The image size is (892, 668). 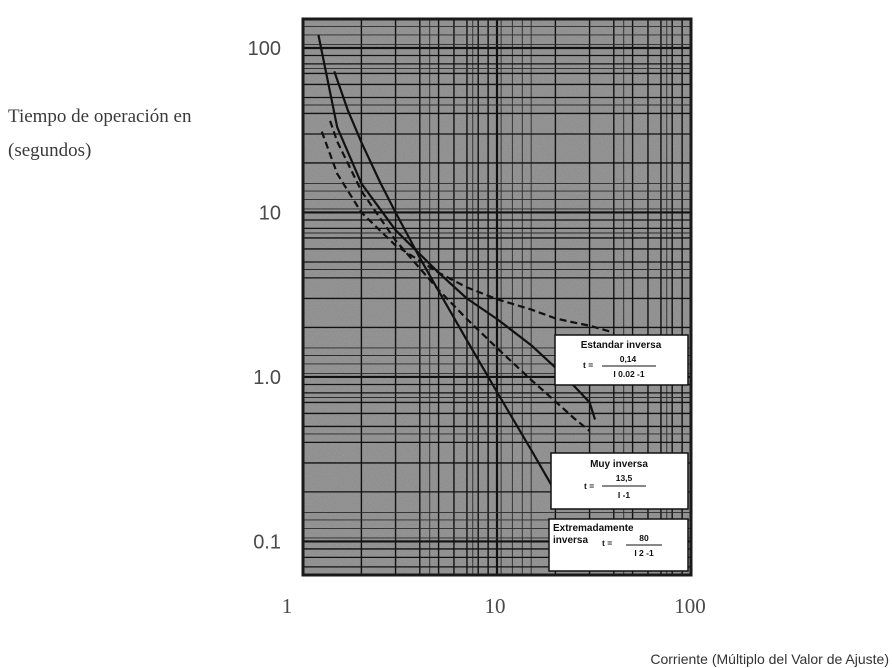 What do you see at coordinates (644, 553) in the screenshot?
I see `legend-extremadamente-inversa-denominator: I 2 -1` at bounding box center [644, 553].